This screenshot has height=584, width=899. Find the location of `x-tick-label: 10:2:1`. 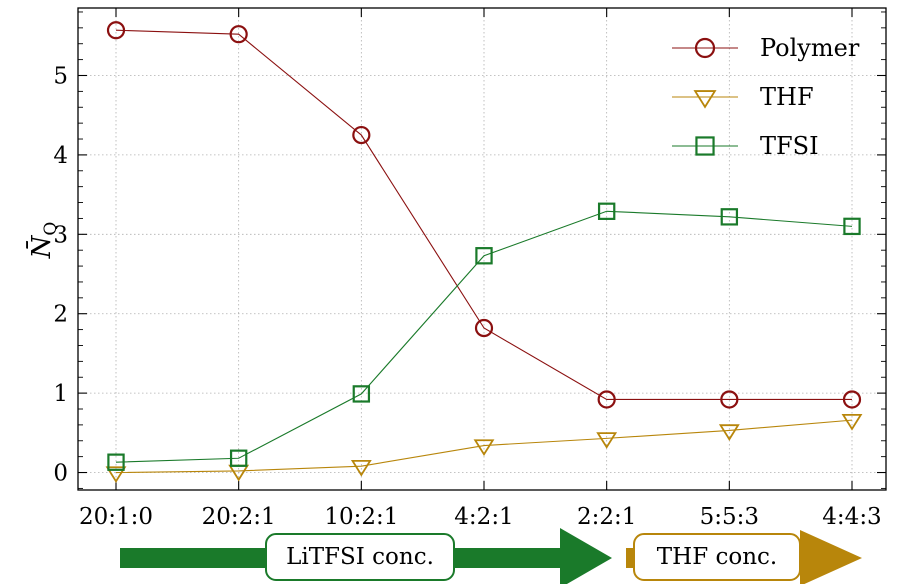

x-tick-label: 10:2:1 is located at coordinates (361, 517).